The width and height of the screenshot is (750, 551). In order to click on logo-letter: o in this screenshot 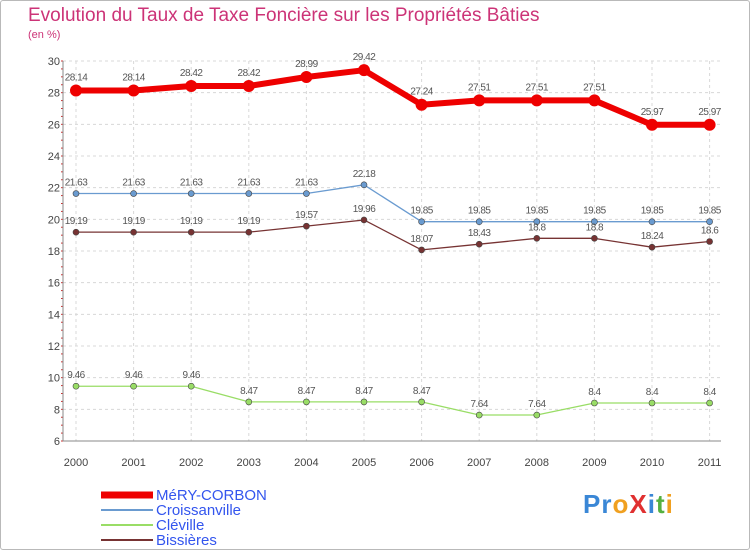, I will do `click(621, 504)`.